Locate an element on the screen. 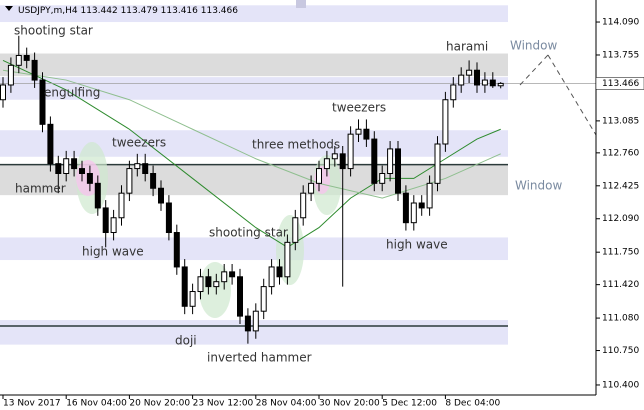 This screenshot has width=644, height=410. x-tick-label: 20 Nov 20:00 is located at coordinates (159, 404).